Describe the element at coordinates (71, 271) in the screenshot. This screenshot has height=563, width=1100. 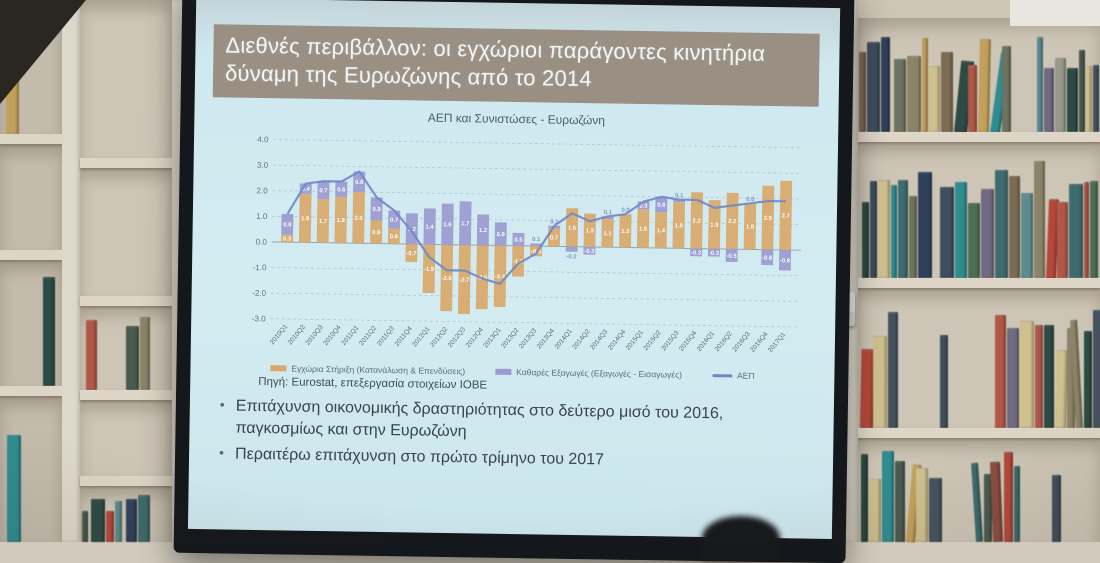
I see `shelf-frame-pillar` at that location.